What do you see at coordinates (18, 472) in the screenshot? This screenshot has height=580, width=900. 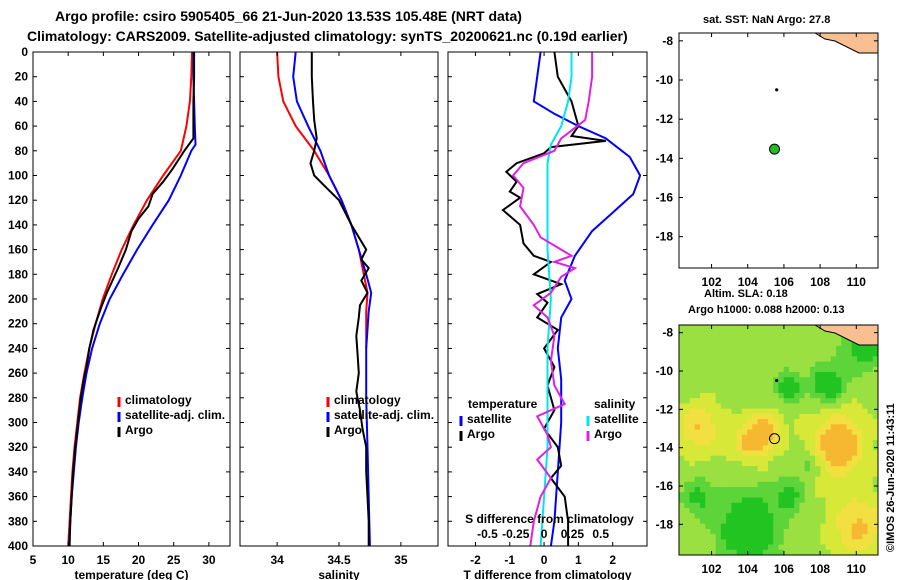 I see `y-tick-label: 340` at bounding box center [18, 472].